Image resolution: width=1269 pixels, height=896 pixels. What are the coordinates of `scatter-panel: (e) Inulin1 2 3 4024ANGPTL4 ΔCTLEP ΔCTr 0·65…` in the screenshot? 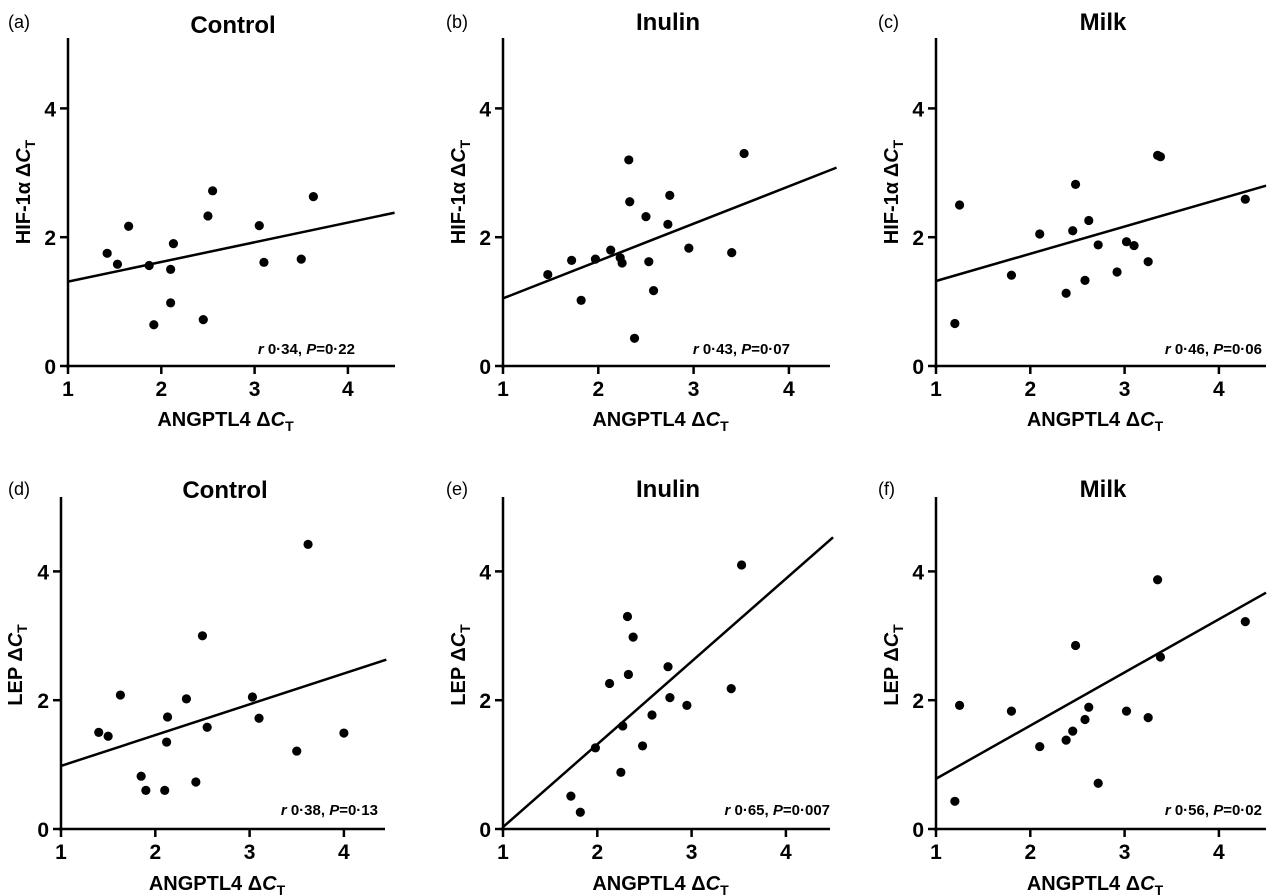 It's located at (639, 686).